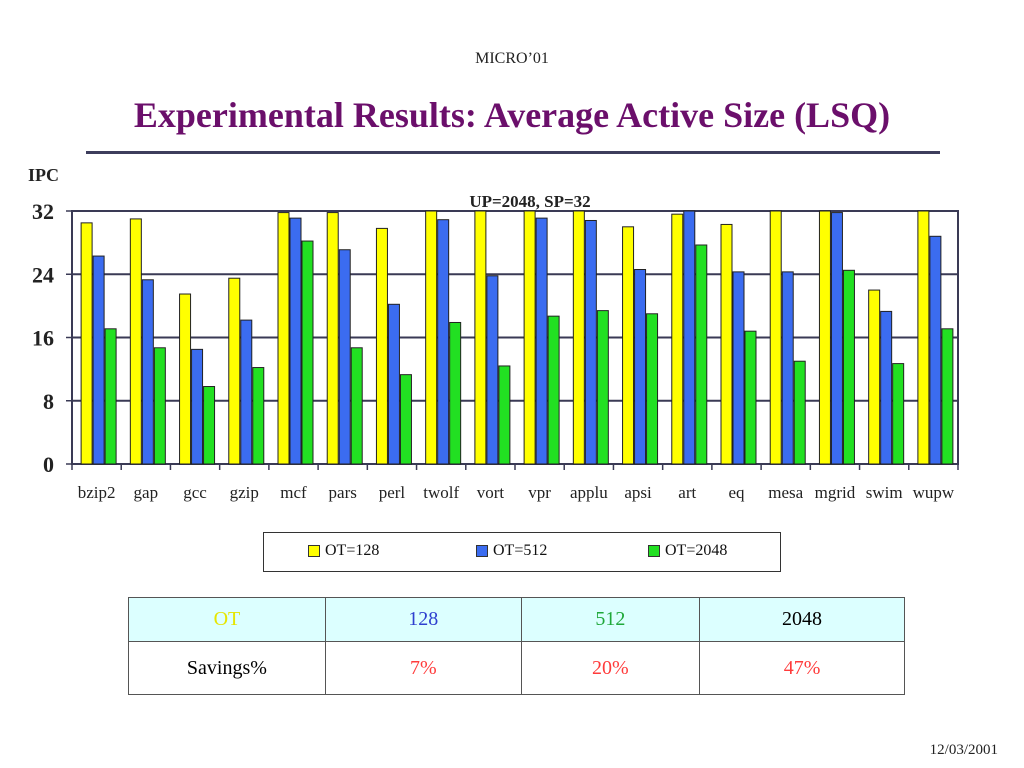 Image resolution: width=1024 pixels, height=768 pixels. What do you see at coordinates (687, 492) in the screenshot?
I see `x-tick-label: art` at bounding box center [687, 492].